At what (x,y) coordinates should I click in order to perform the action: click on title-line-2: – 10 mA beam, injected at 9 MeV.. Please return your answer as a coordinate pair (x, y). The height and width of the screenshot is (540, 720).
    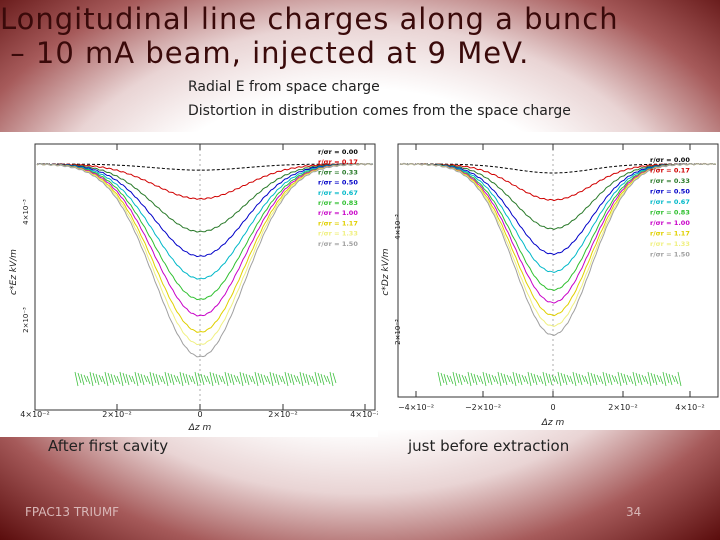
    Looking at the image, I should click on (265, 53).